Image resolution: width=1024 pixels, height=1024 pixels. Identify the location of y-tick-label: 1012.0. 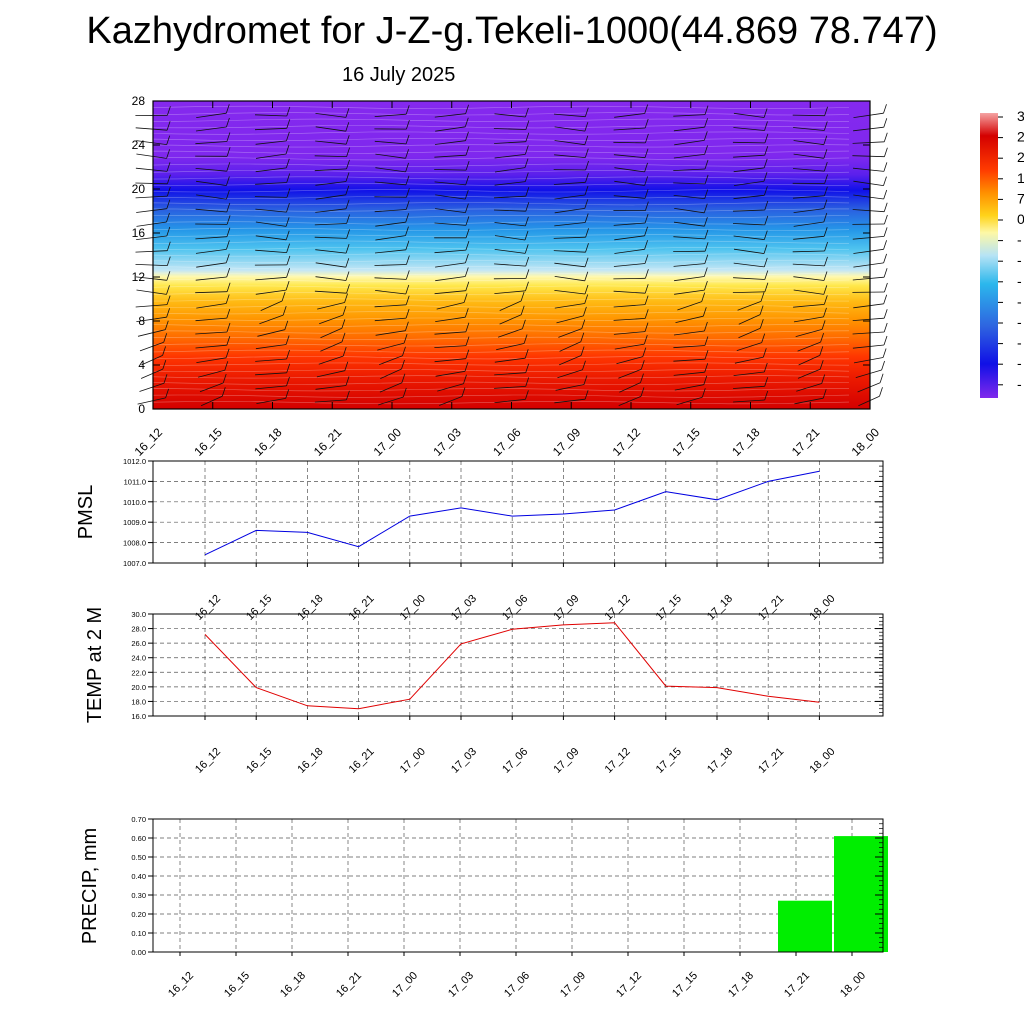
(134, 461).